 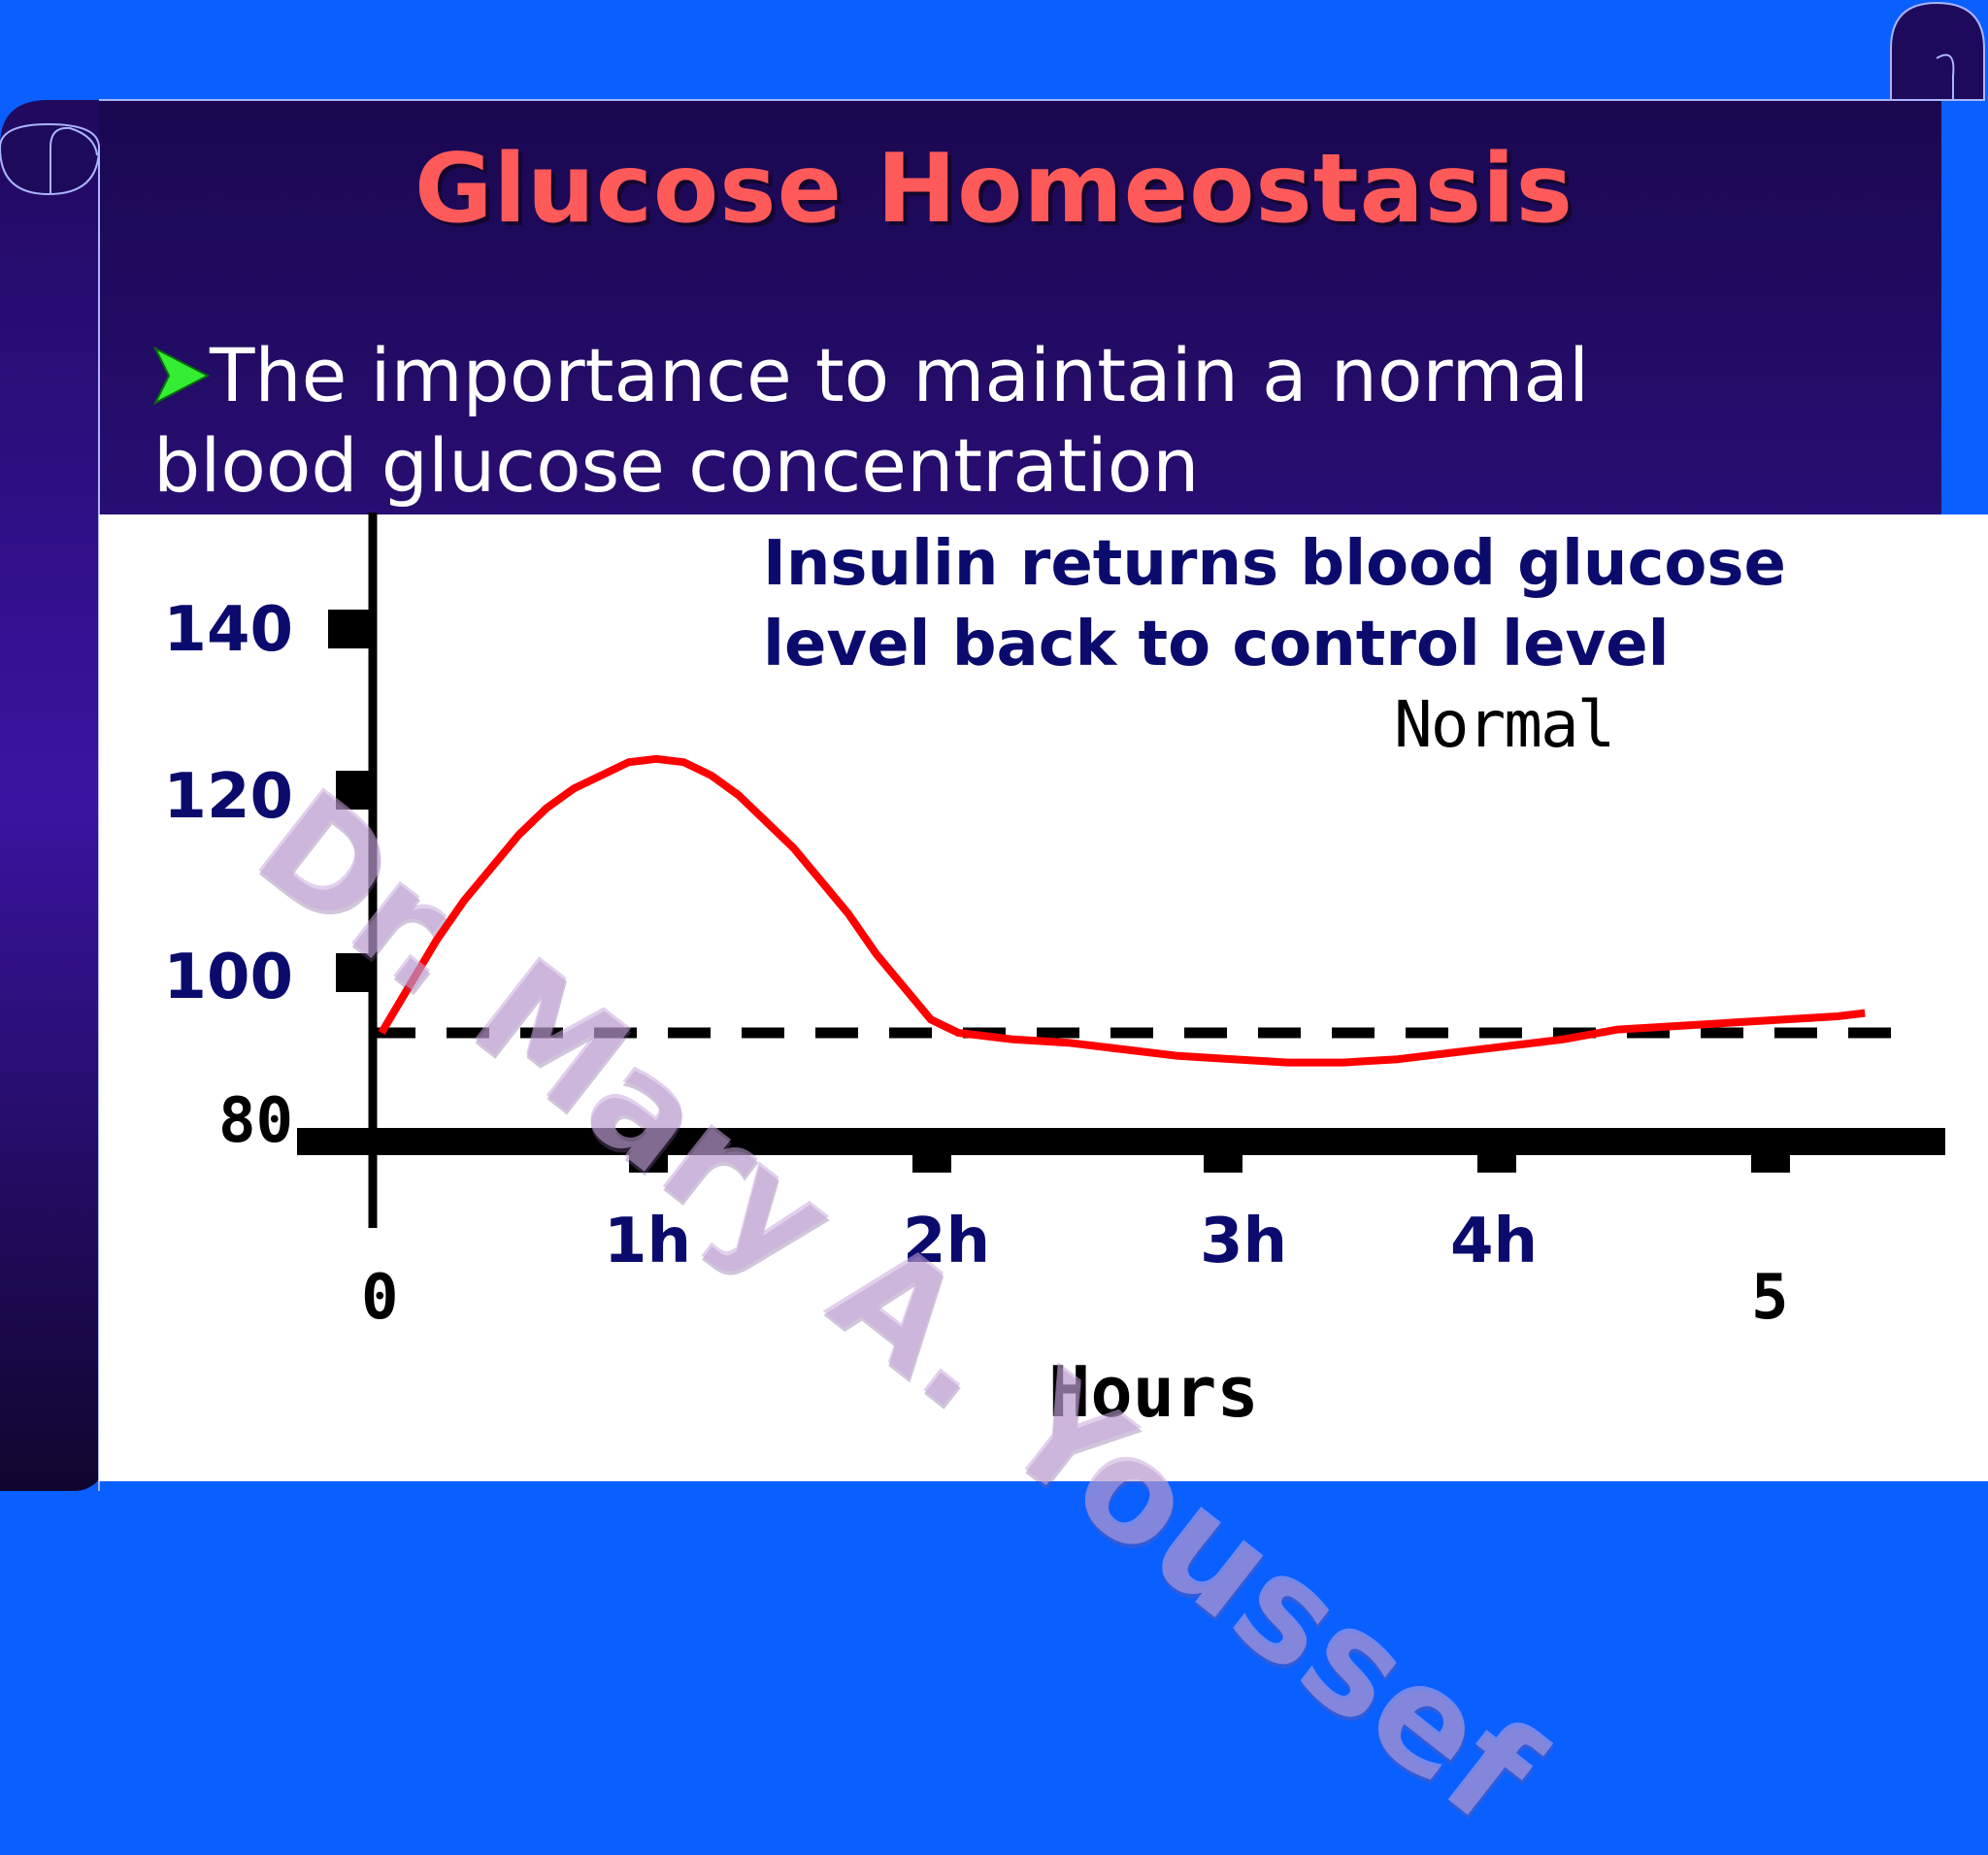 I want to click on glucose-curve-line, so click(x=1122, y=910).